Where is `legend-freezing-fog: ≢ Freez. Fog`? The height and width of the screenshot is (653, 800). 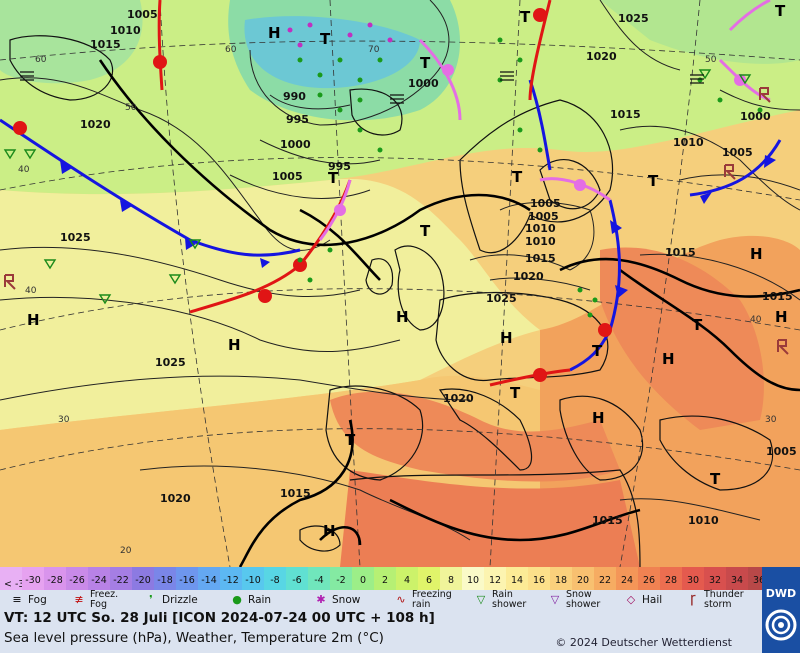
legend-freezing-fog: ≢ Freez. Fog is located at coordinates (94, 600).